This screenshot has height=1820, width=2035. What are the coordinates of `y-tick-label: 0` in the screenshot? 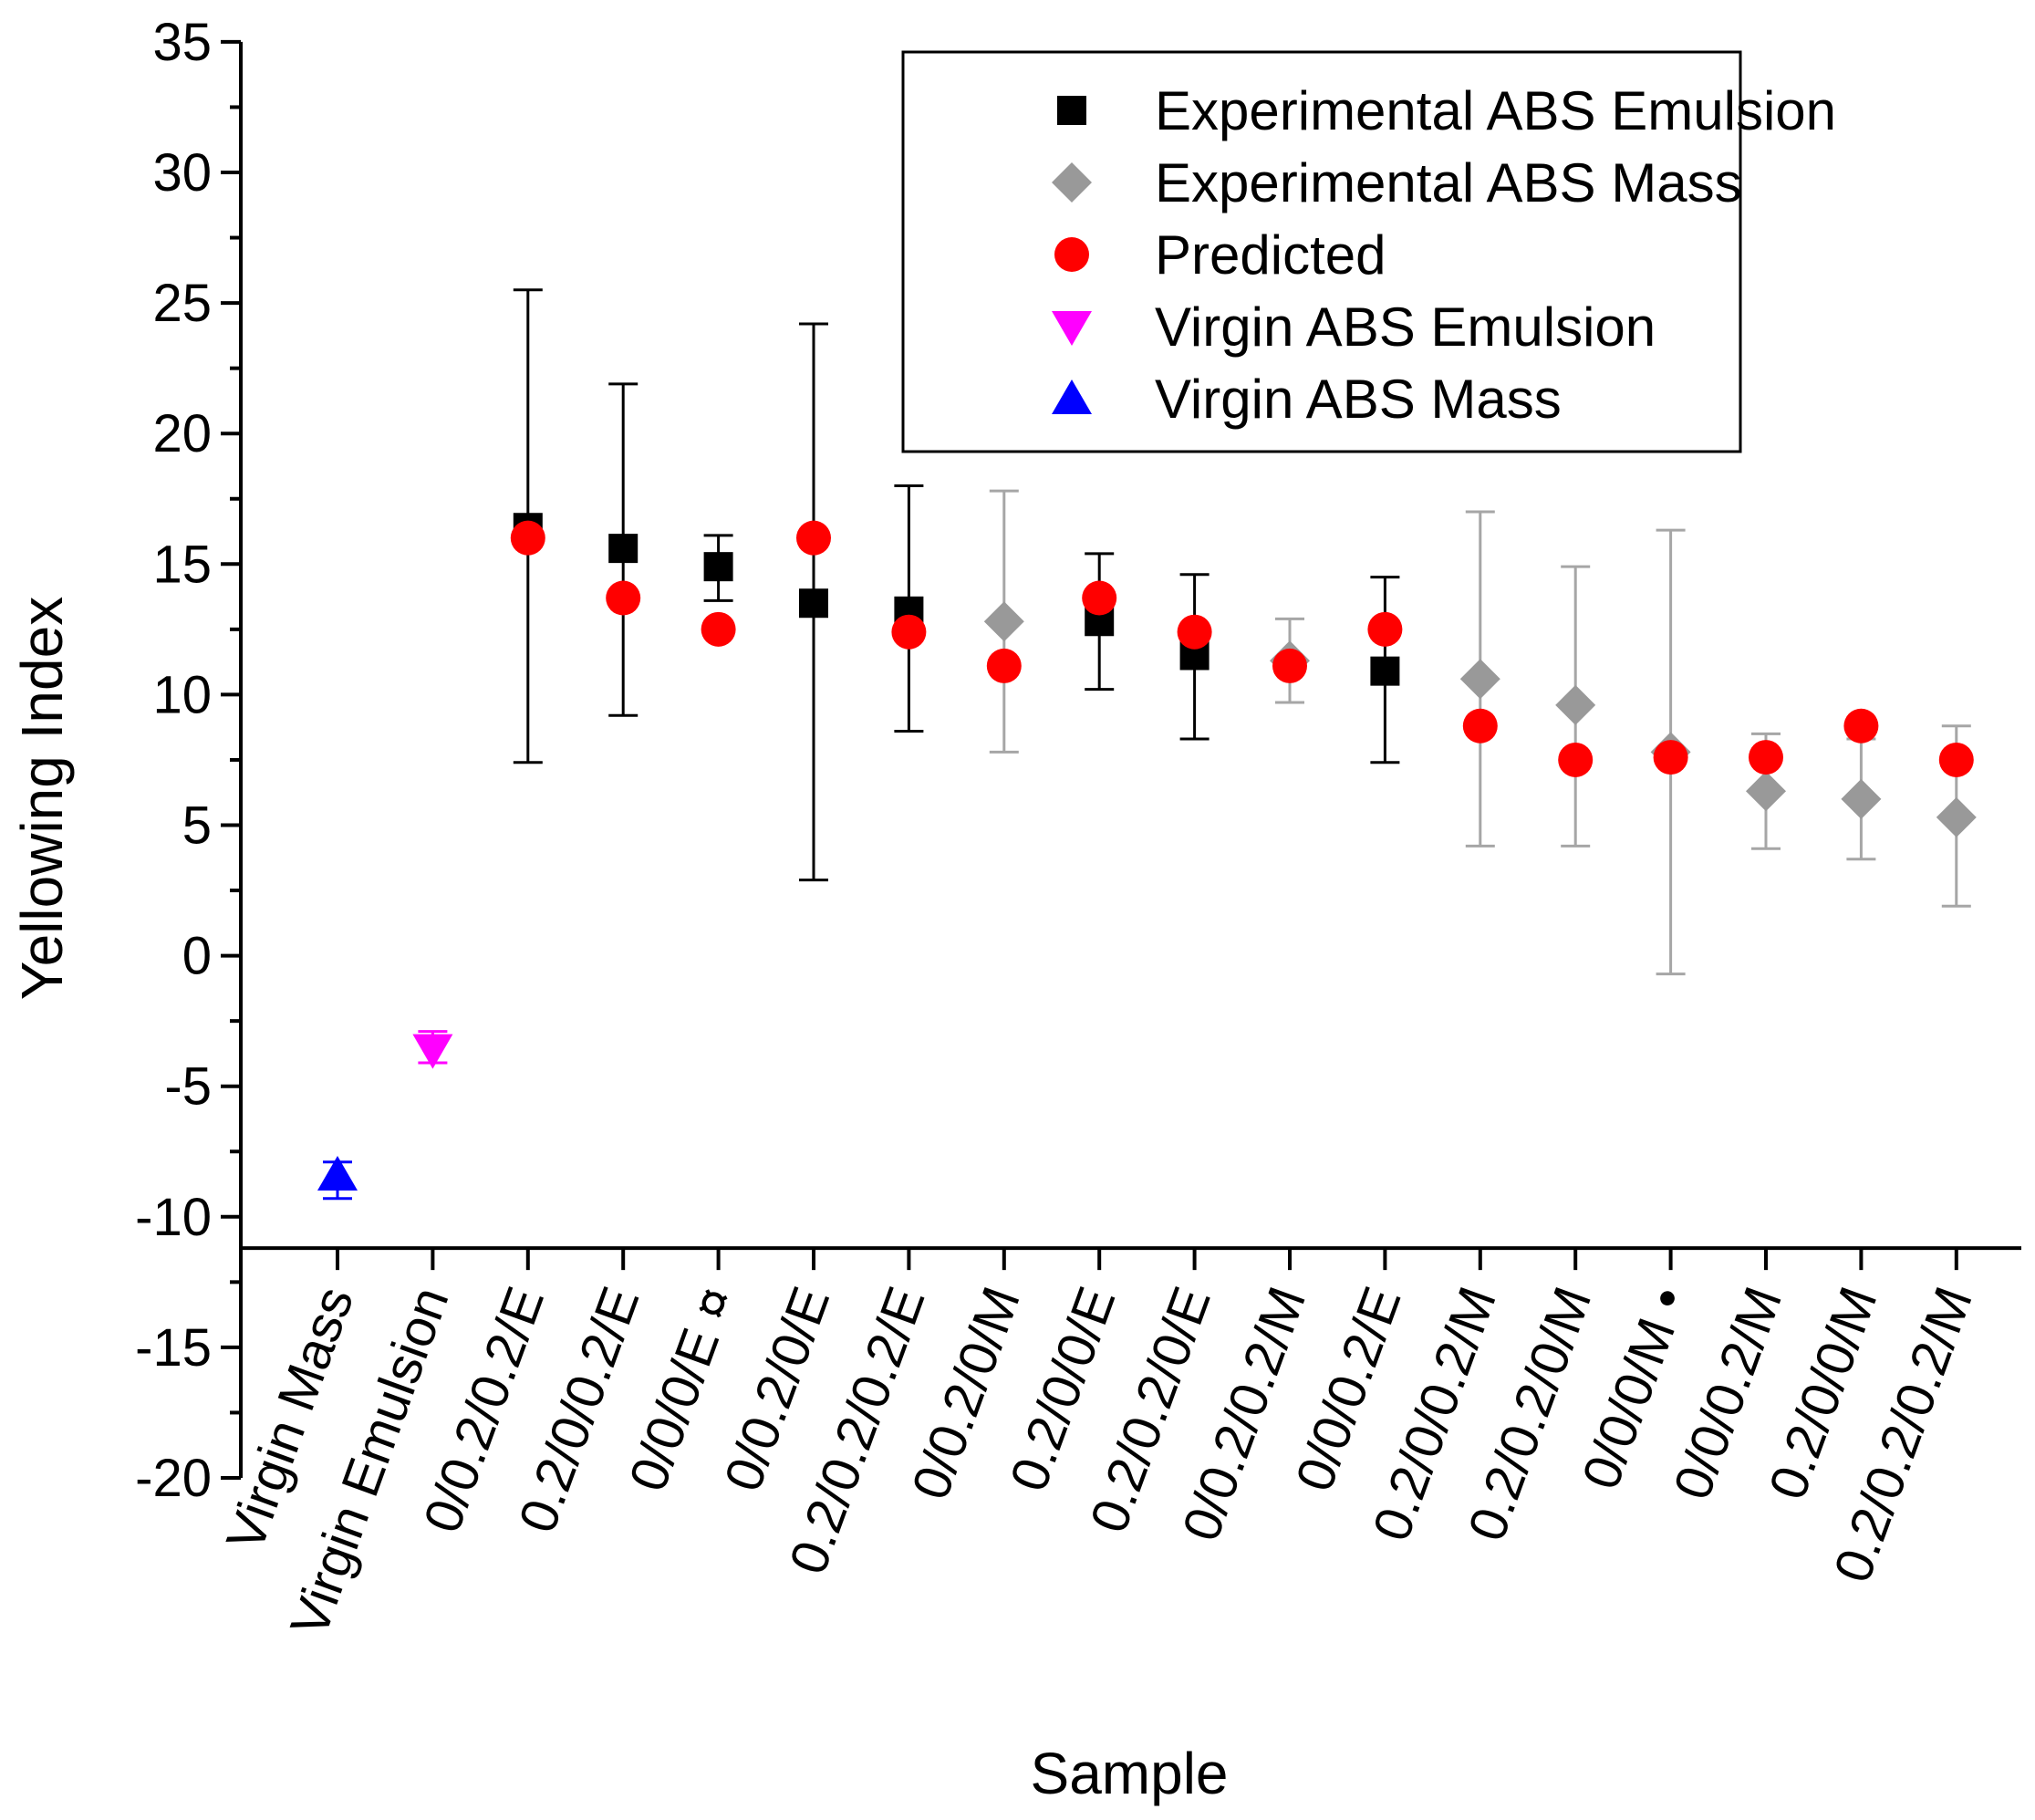 It's located at (197, 957).